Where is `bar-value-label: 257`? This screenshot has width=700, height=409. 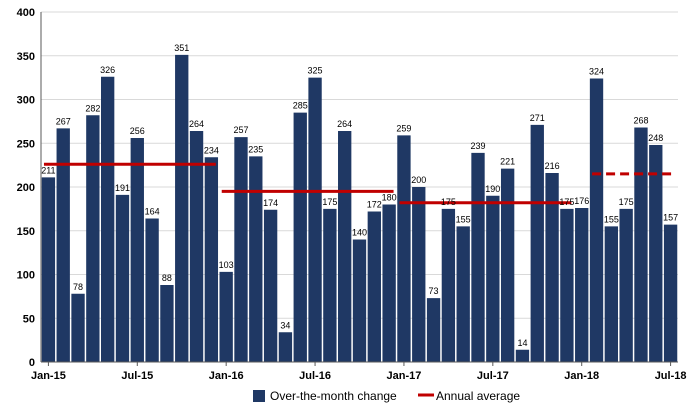
bar-value-label: 257 is located at coordinates (240, 130).